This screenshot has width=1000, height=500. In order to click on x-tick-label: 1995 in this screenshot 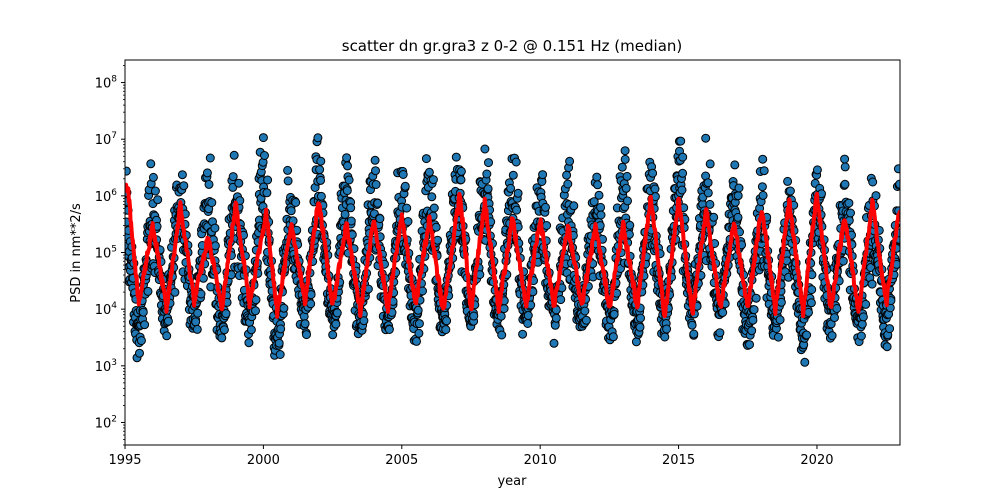, I will do `click(124, 460)`.